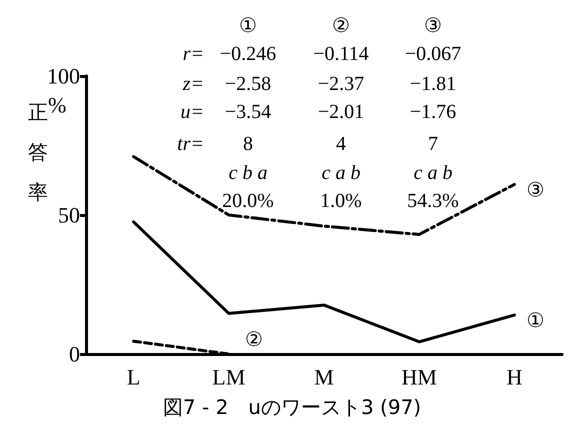  What do you see at coordinates (535, 190) in the screenshot?
I see `series-label: ③` at bounding box center [535, 190].